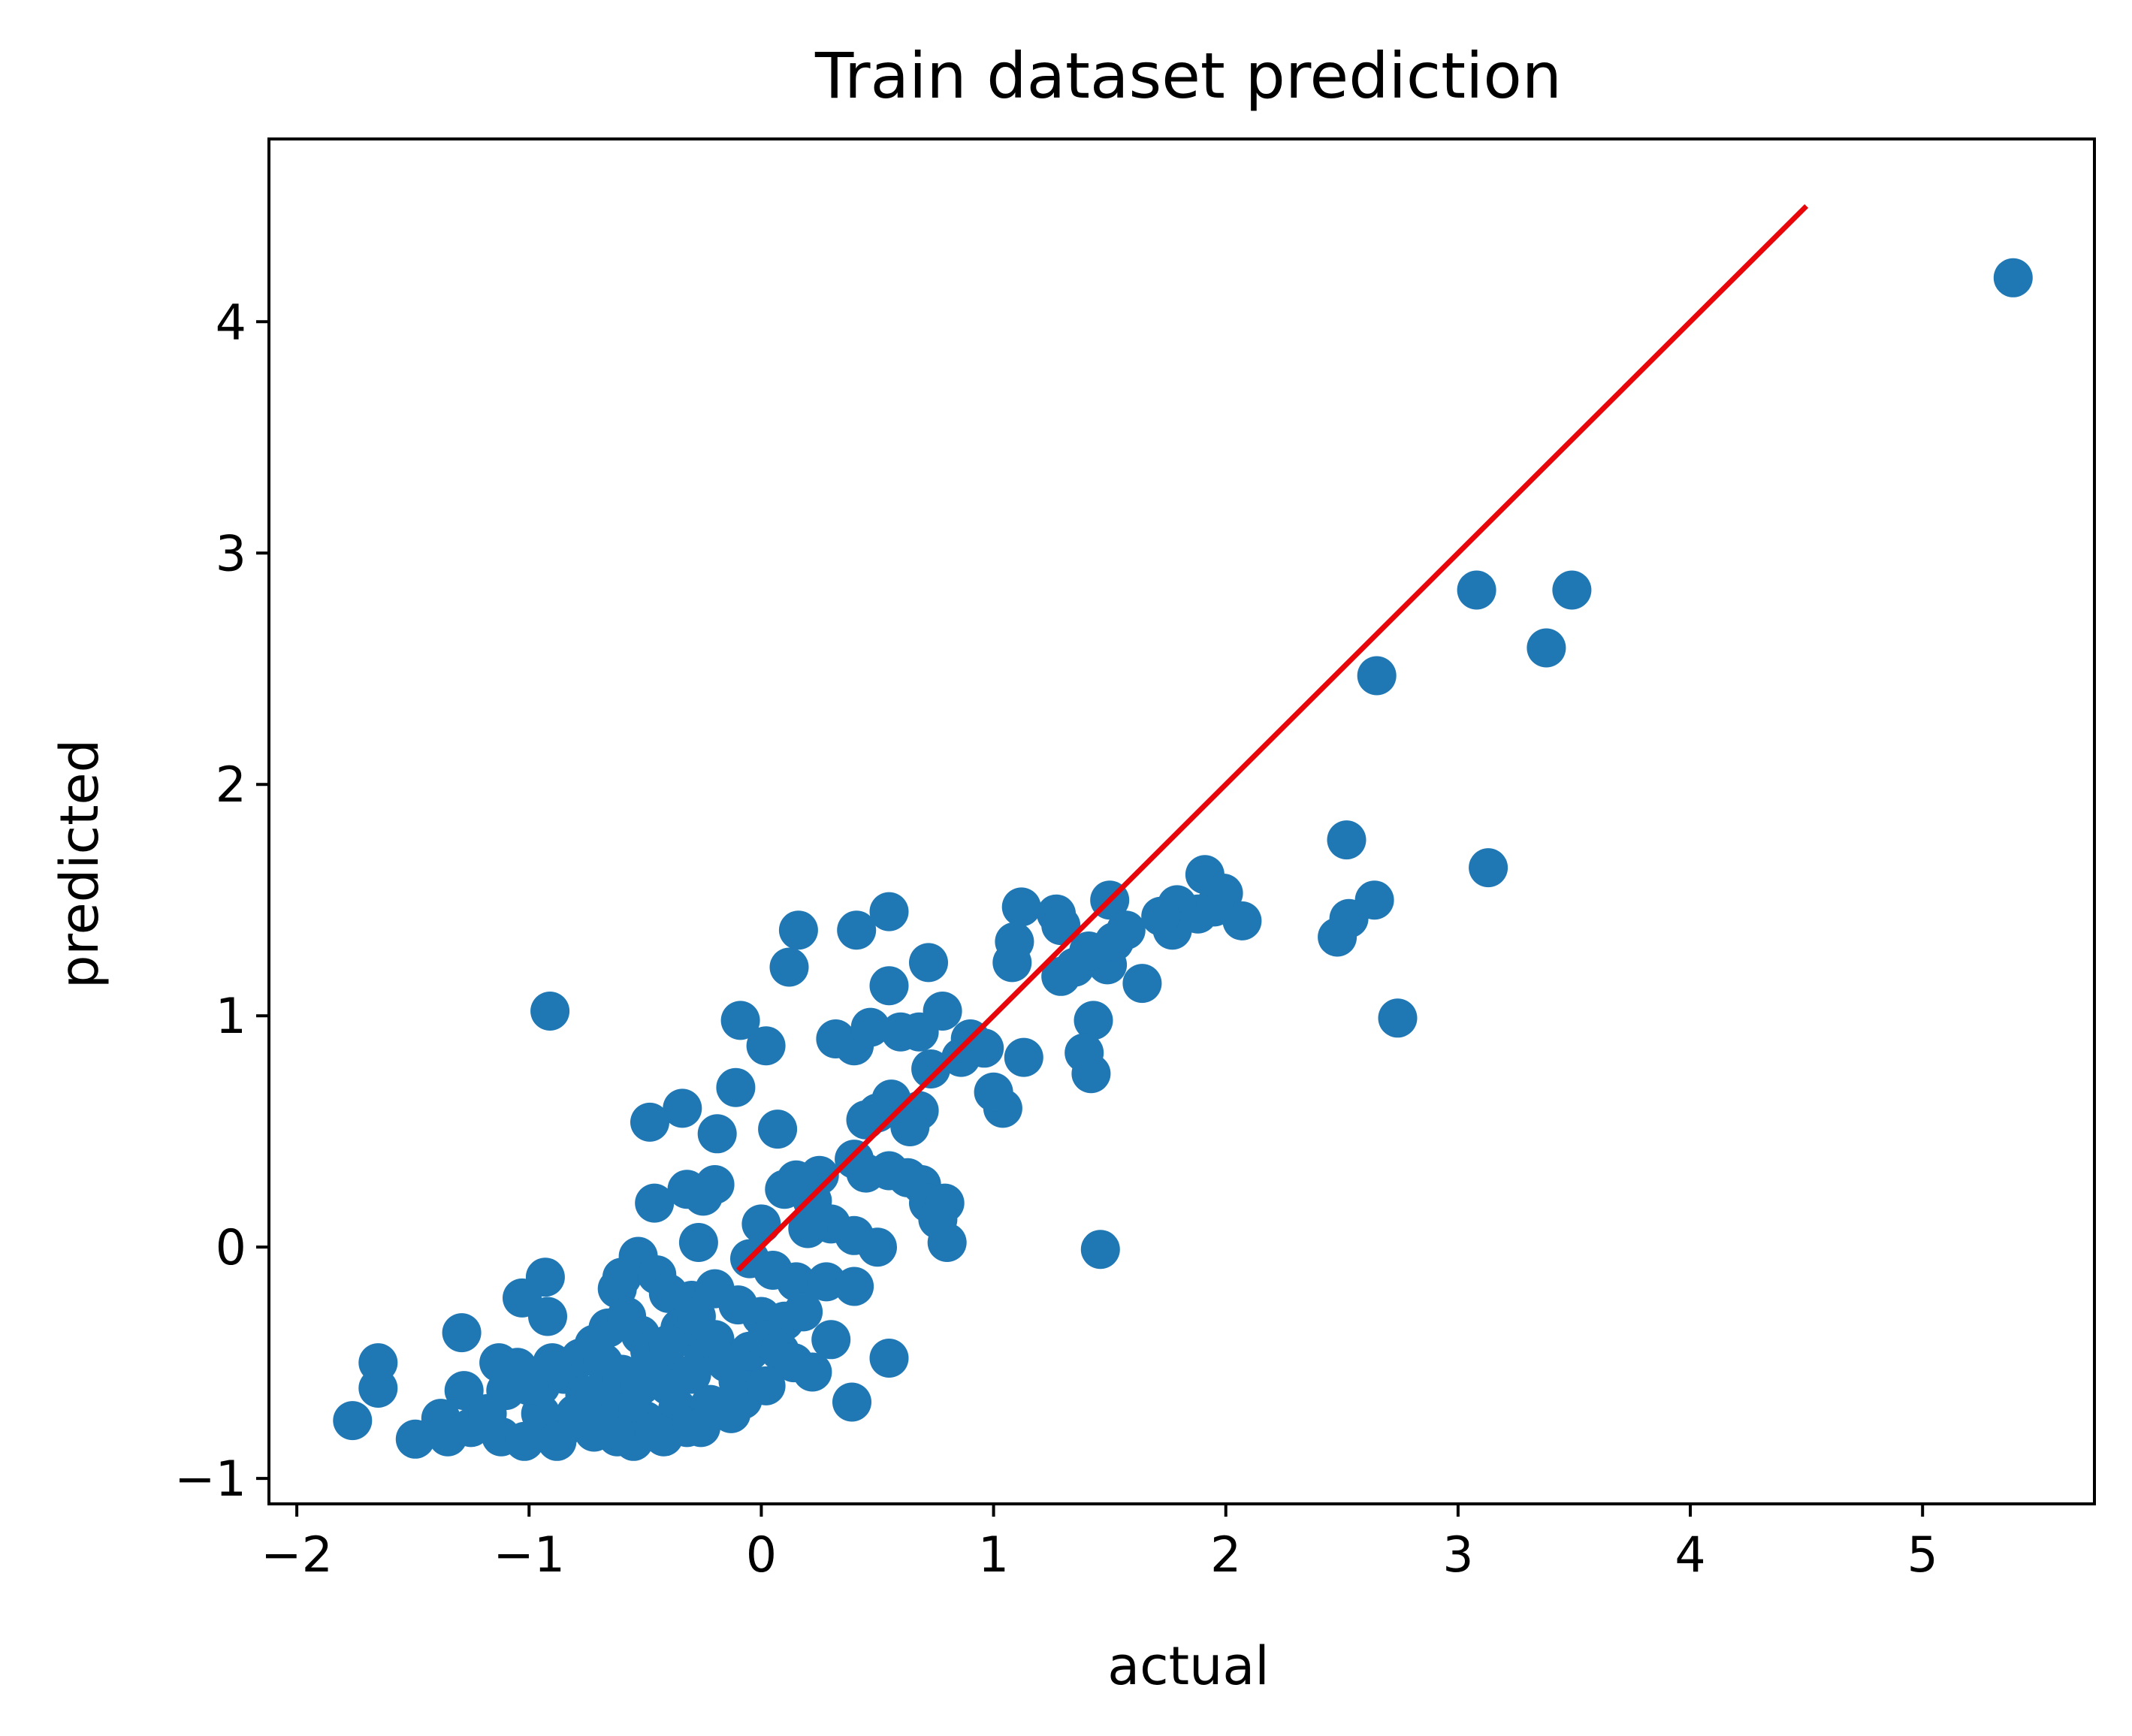  What do you see at coordinates (231, 1017) in the screenshot?
I see `y-tick-label: 1` at bounding box center [231, 1017].